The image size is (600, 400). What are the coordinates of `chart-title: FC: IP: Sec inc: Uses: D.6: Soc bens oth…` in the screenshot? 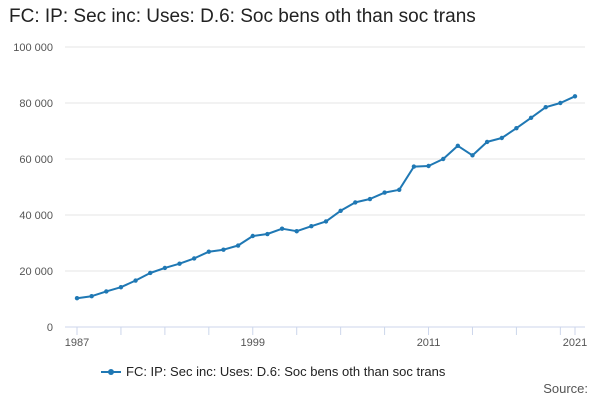 It's located at (242, 16).